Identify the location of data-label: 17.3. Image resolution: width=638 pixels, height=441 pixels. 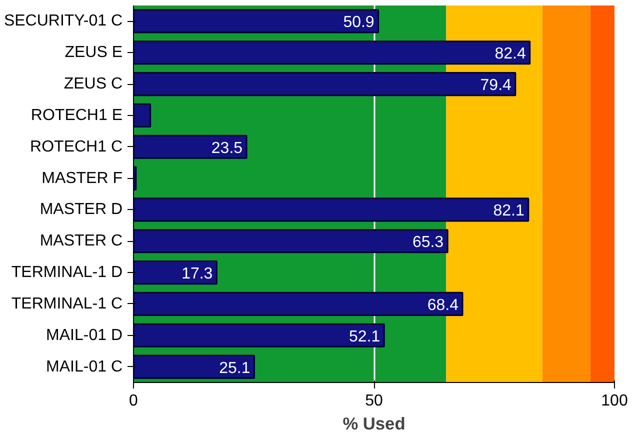
(197, 274).